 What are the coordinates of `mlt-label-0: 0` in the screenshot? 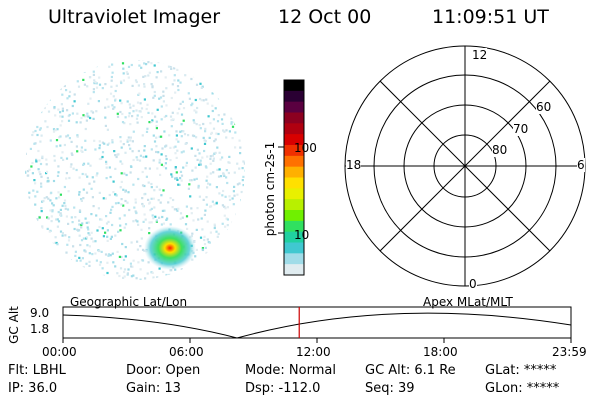 It's located at (473, 284).